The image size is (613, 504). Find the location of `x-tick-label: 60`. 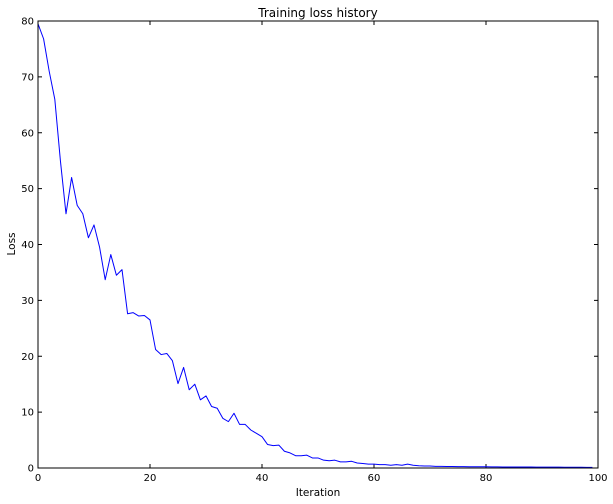

x-tick-label: 60 is located at coordinates (374, 478).